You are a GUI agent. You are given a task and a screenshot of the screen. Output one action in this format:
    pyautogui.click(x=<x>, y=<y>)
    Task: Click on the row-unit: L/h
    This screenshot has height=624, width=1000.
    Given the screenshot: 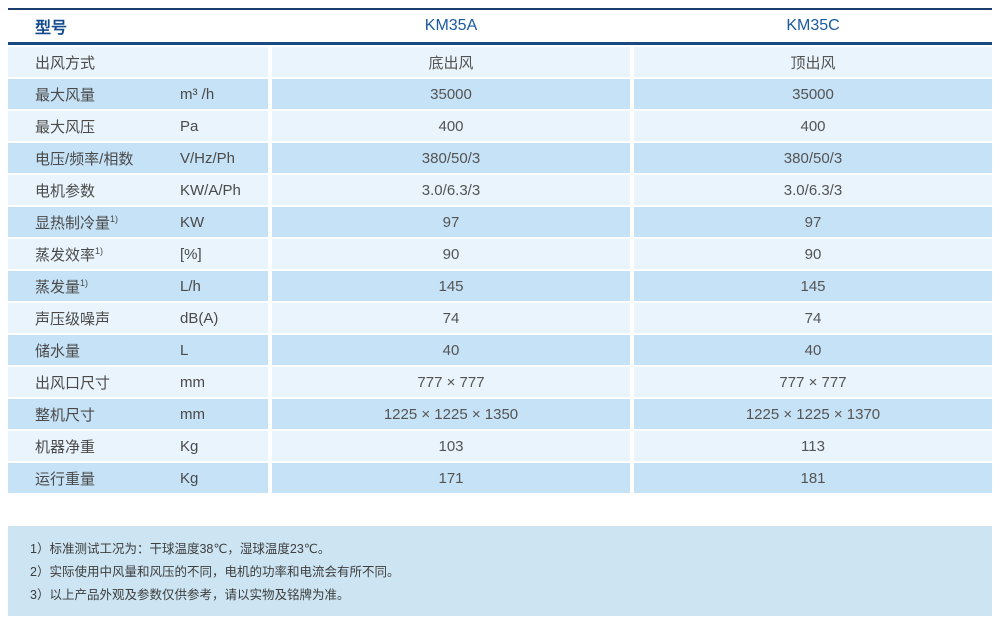 What is the action you would take?
    pyautogui.click(x=190, y=286)
    